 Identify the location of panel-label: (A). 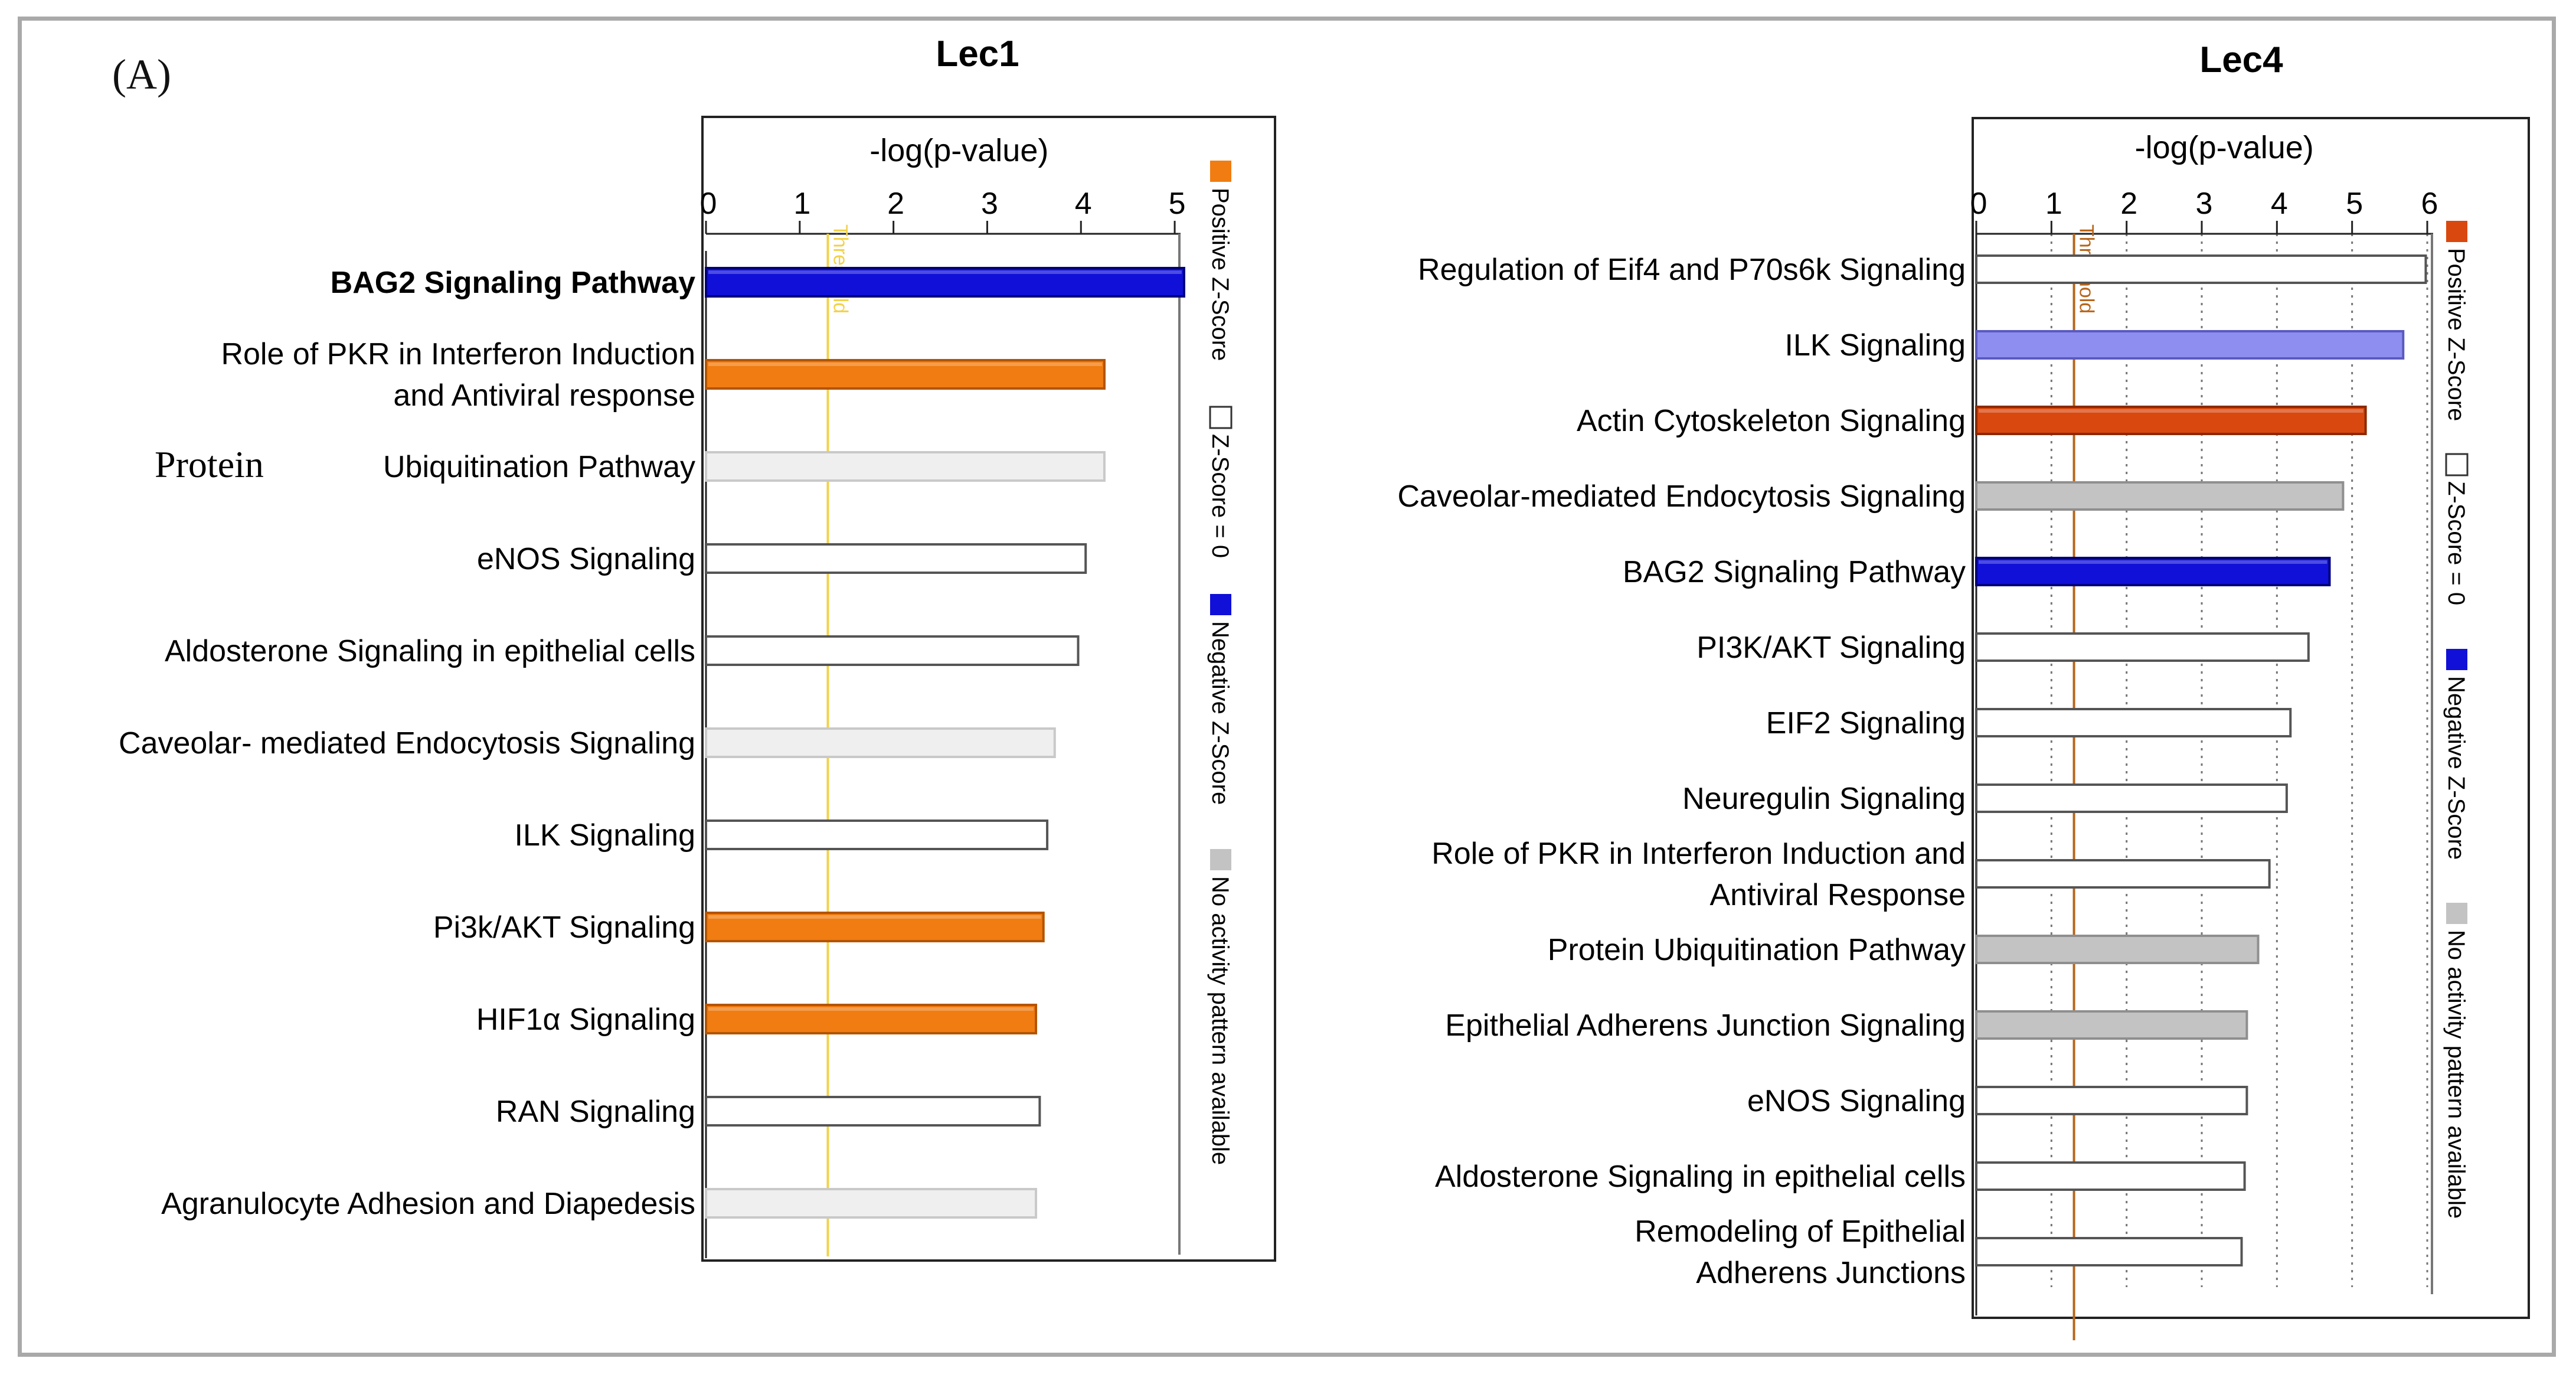
(141, 74).